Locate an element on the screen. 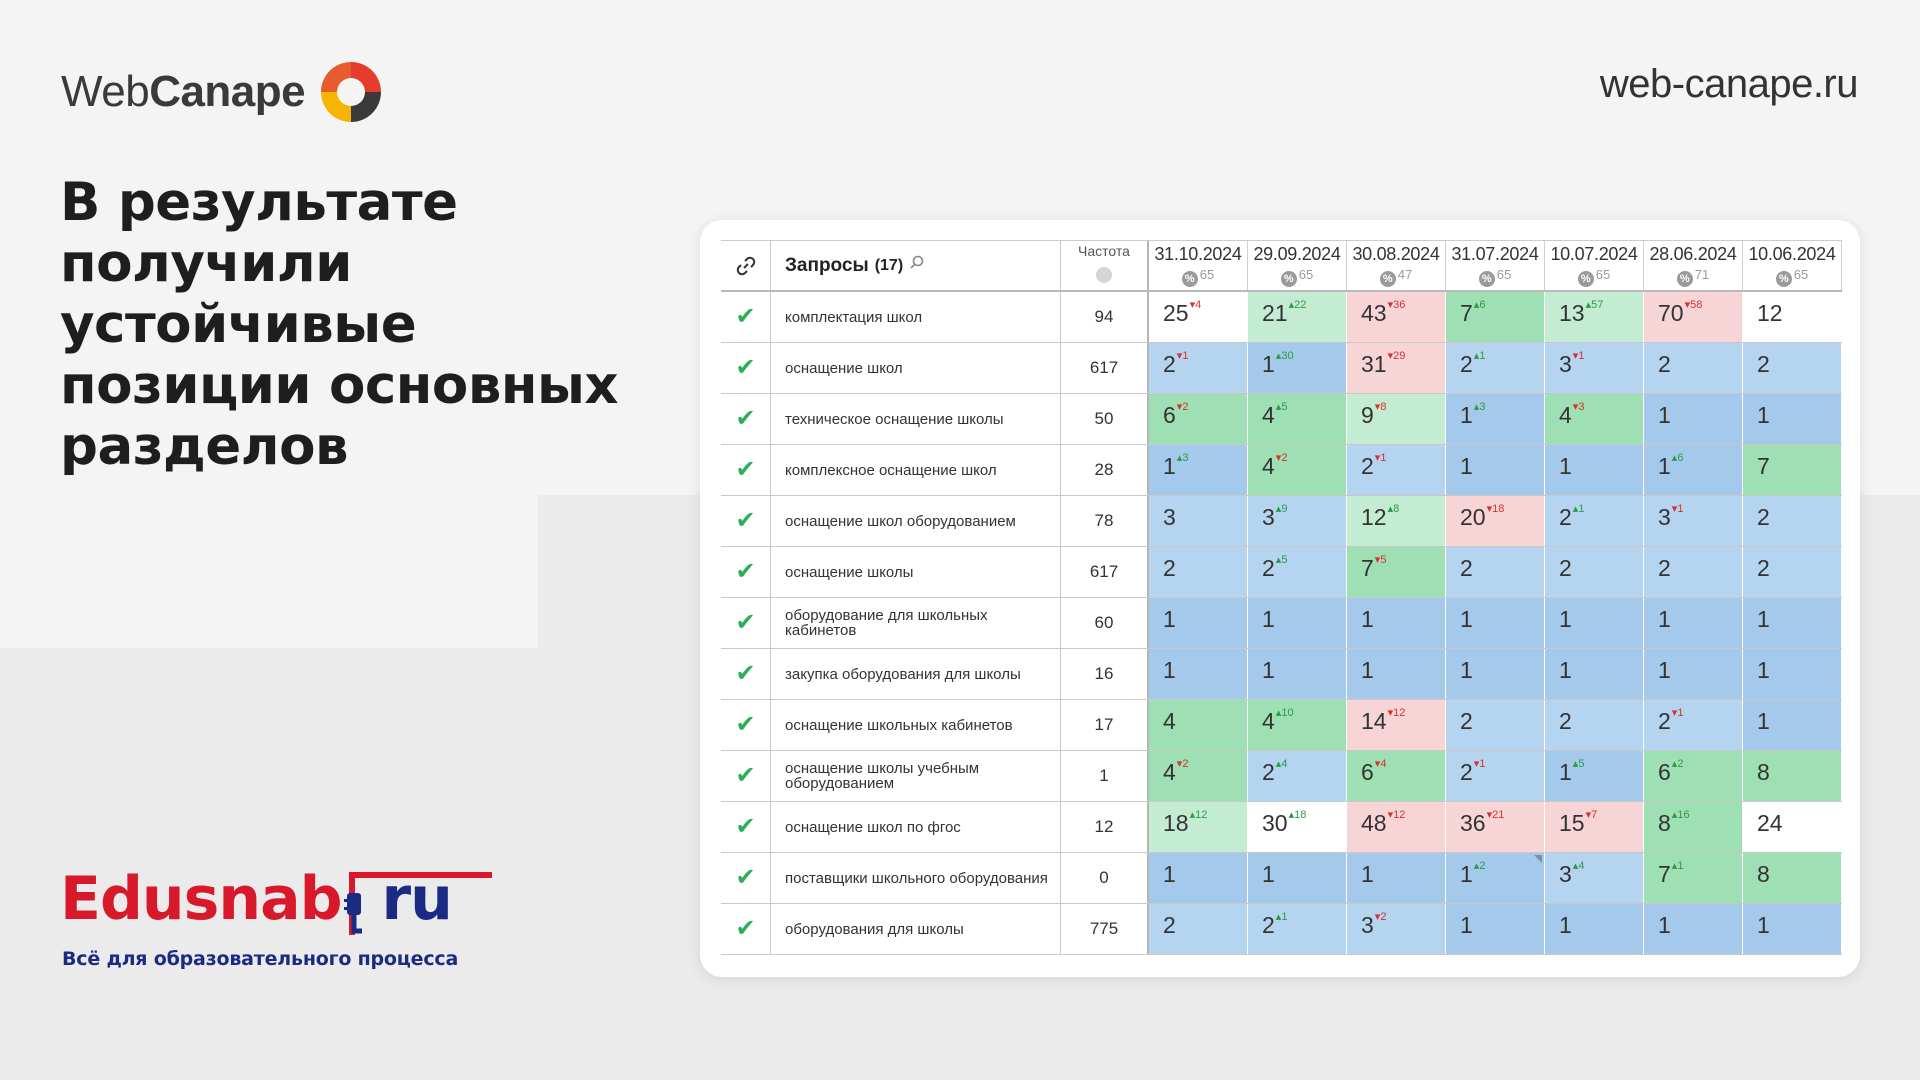  position-cell: 2▴4 is located at coordinates (1297, 776).